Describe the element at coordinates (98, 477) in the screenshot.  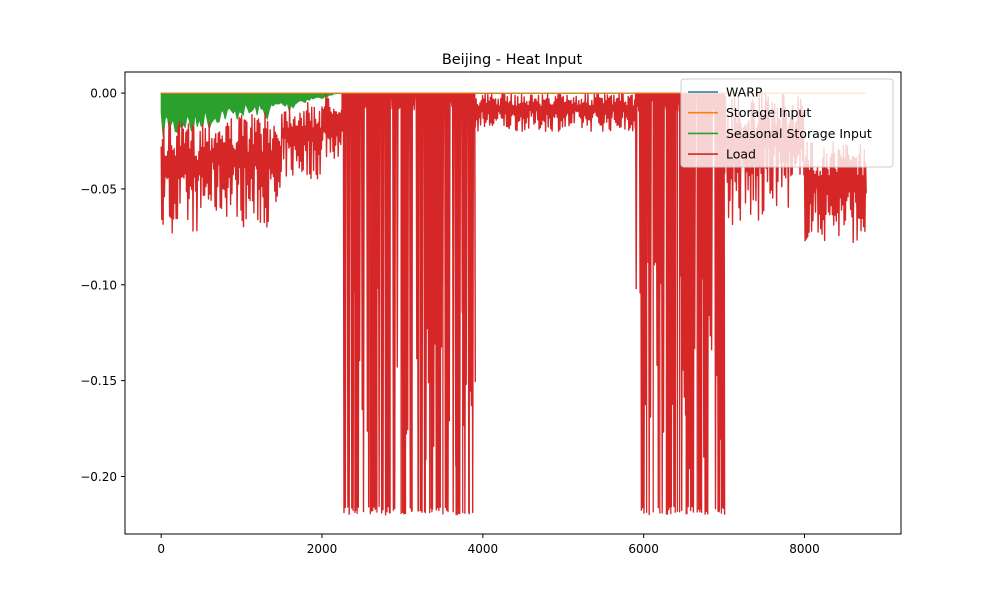
I see `y-tick-label: −0.20` at that location.